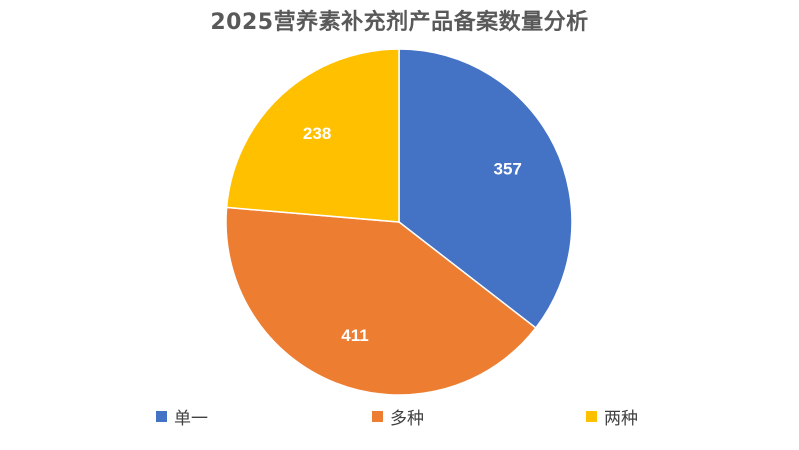 The width and height of the screenshot is (799, 450). Describe the element at coordinates (317, 133) in the screenshot. I see `data-label-two: 238` at that location.